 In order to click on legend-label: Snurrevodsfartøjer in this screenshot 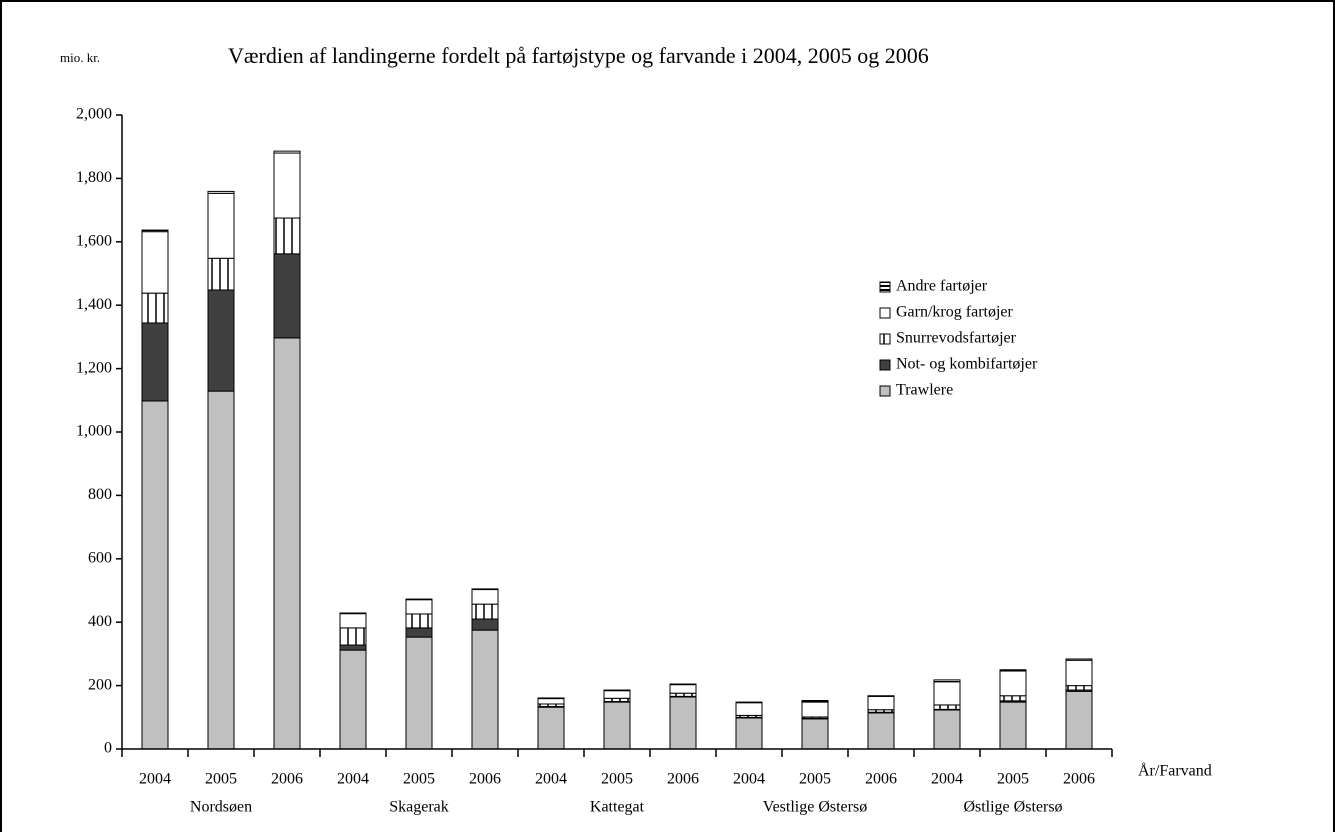, I will do `click(956, 338)`.